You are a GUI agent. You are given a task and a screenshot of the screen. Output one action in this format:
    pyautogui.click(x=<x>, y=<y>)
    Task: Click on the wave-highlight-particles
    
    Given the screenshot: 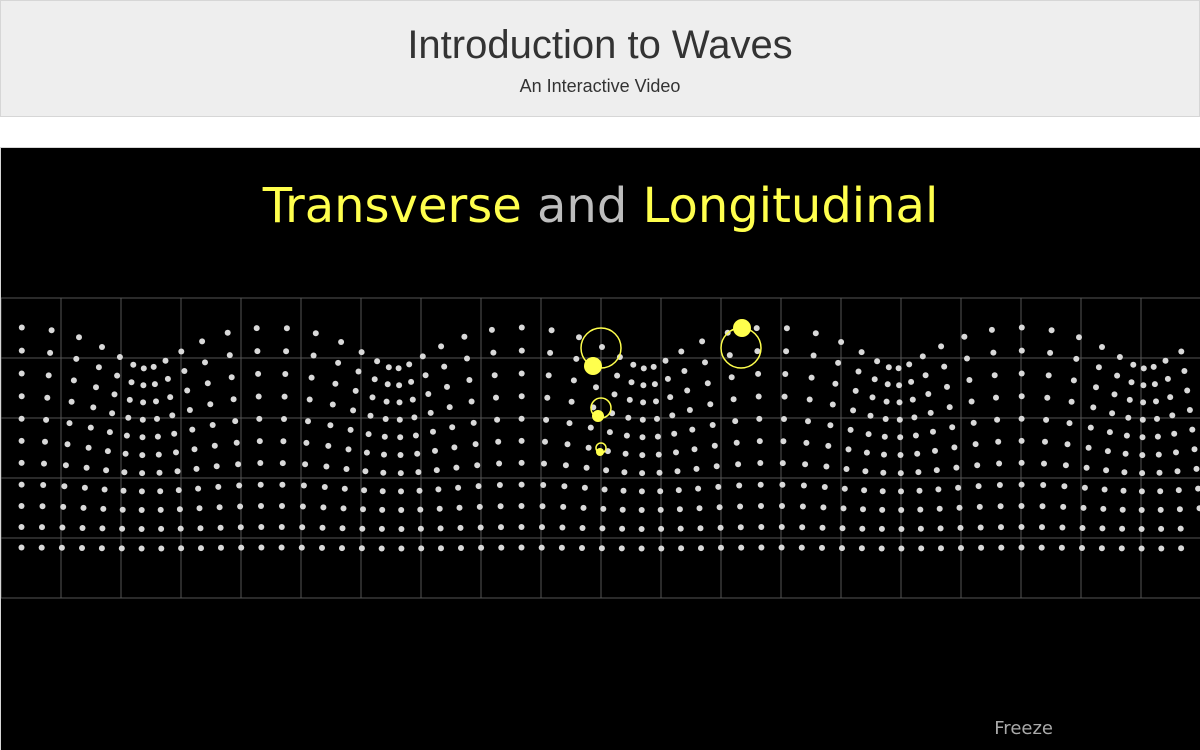 What is the action you would take?
    pyautogui.click(x=671, y=387)
    